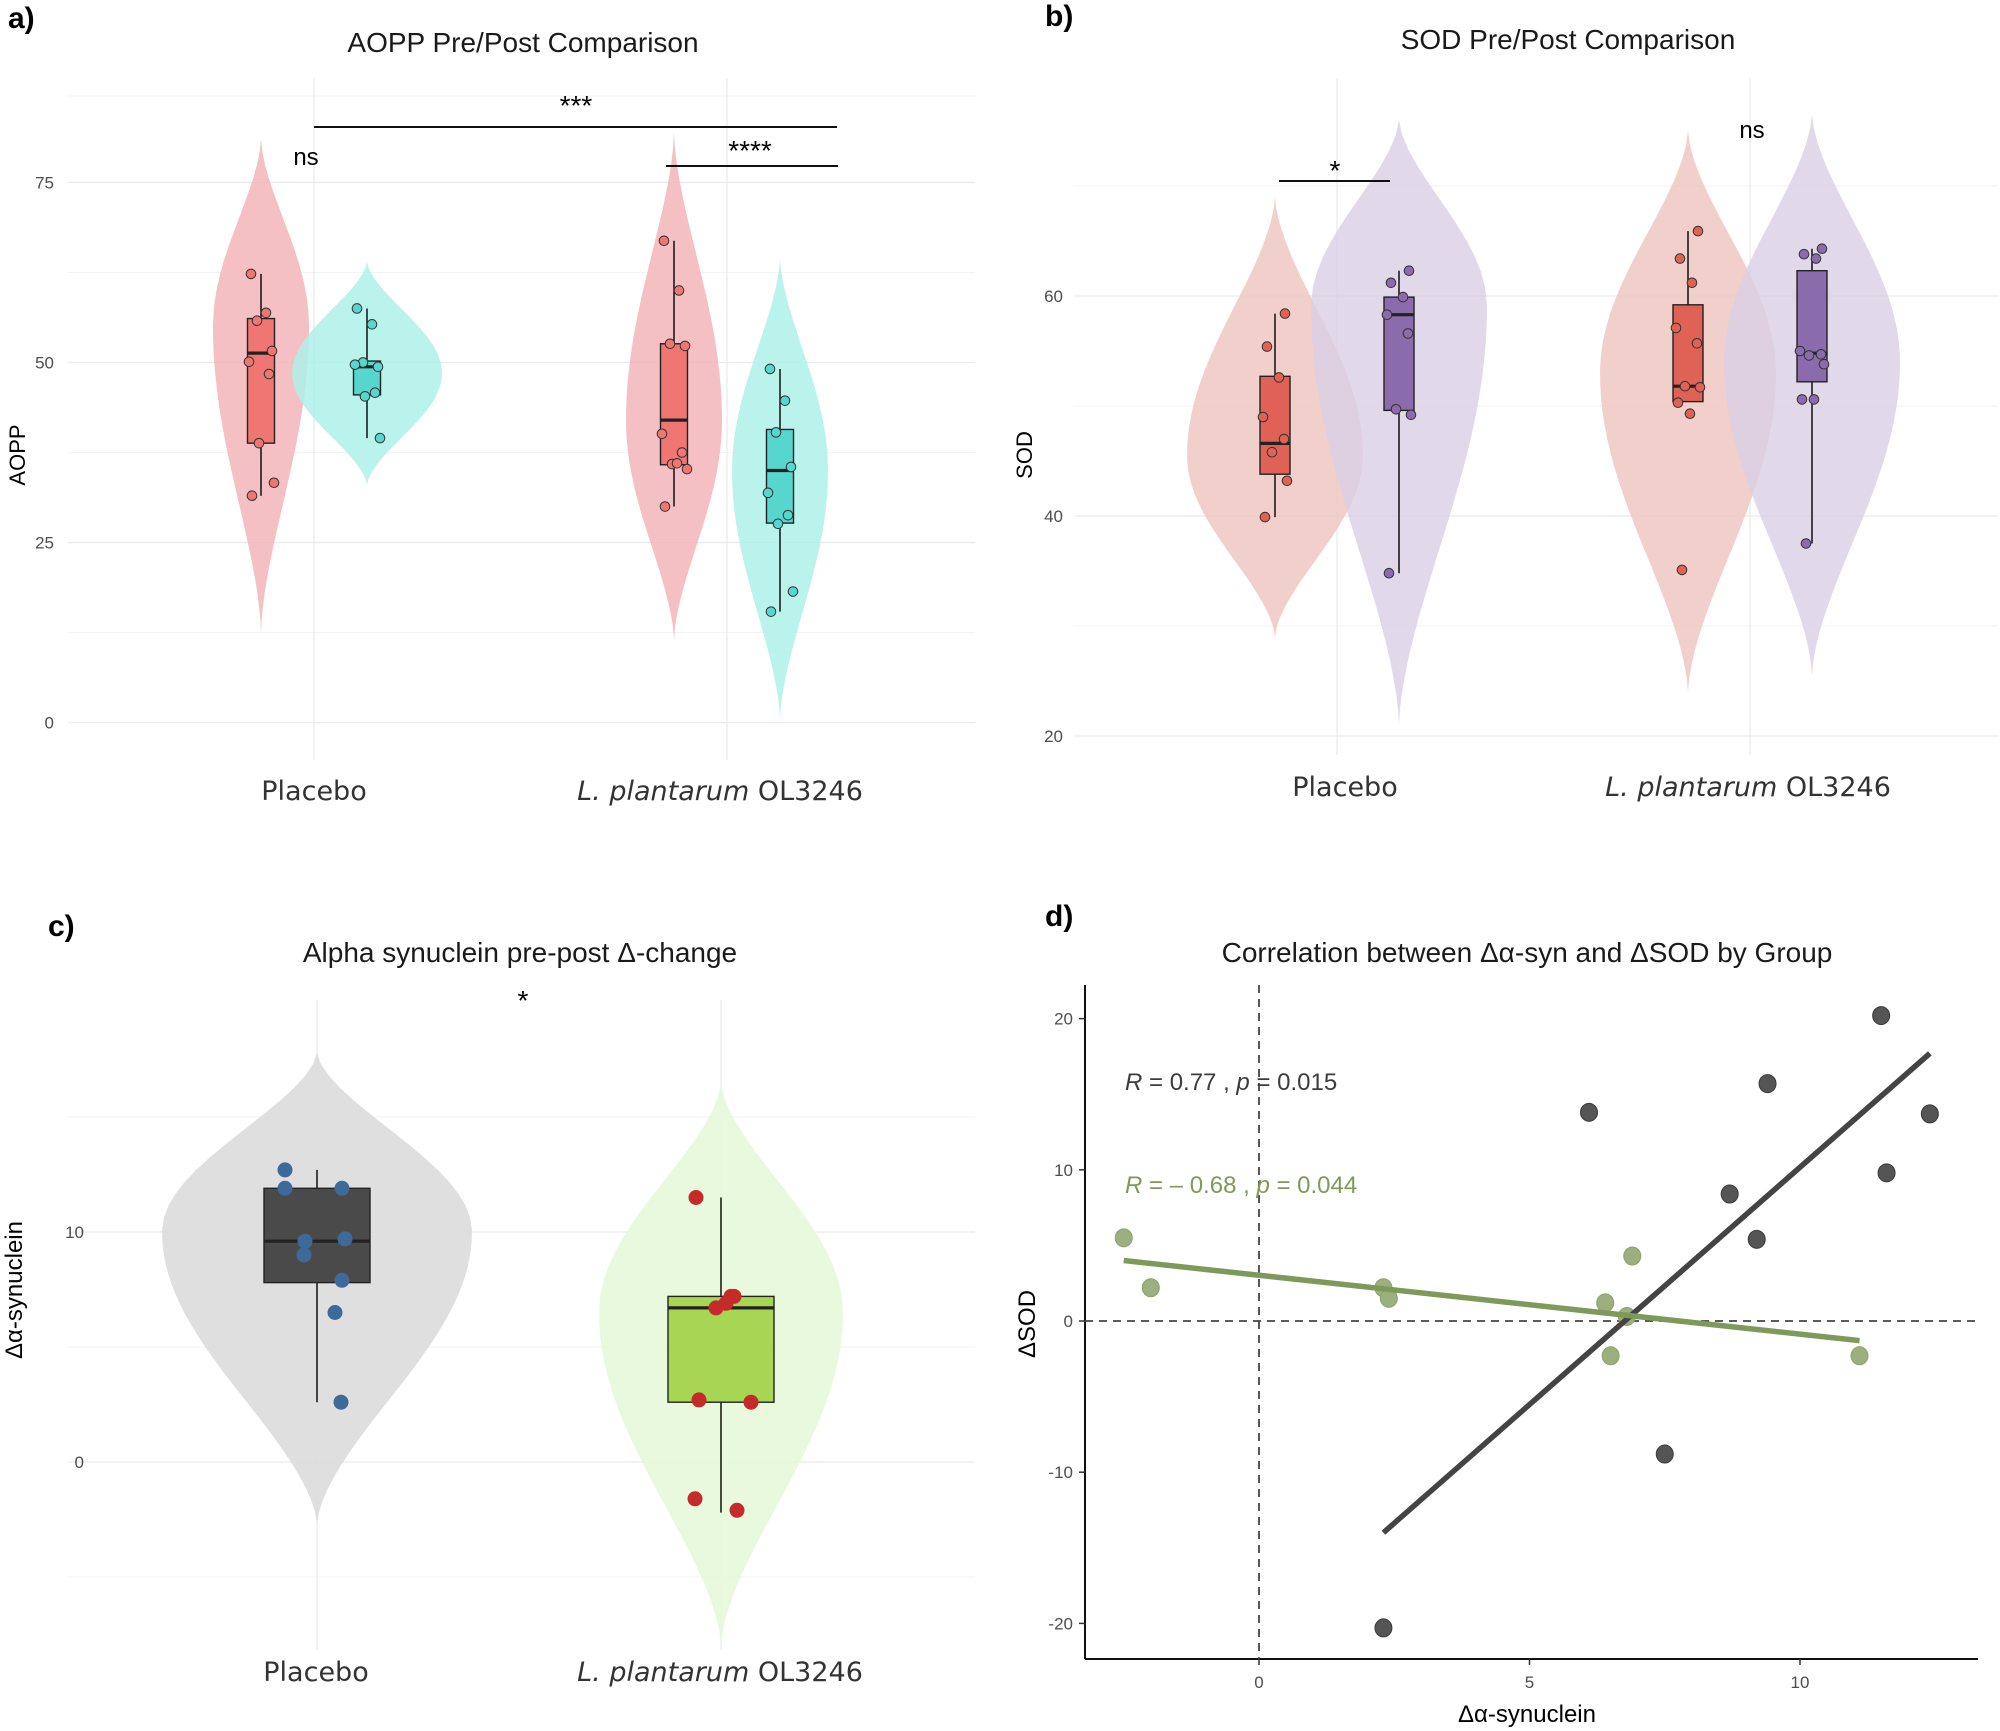  Describe the element at coordinates (74, 1232) in the screenshot. I see `panel-c-ytick-label: 10` at that location.